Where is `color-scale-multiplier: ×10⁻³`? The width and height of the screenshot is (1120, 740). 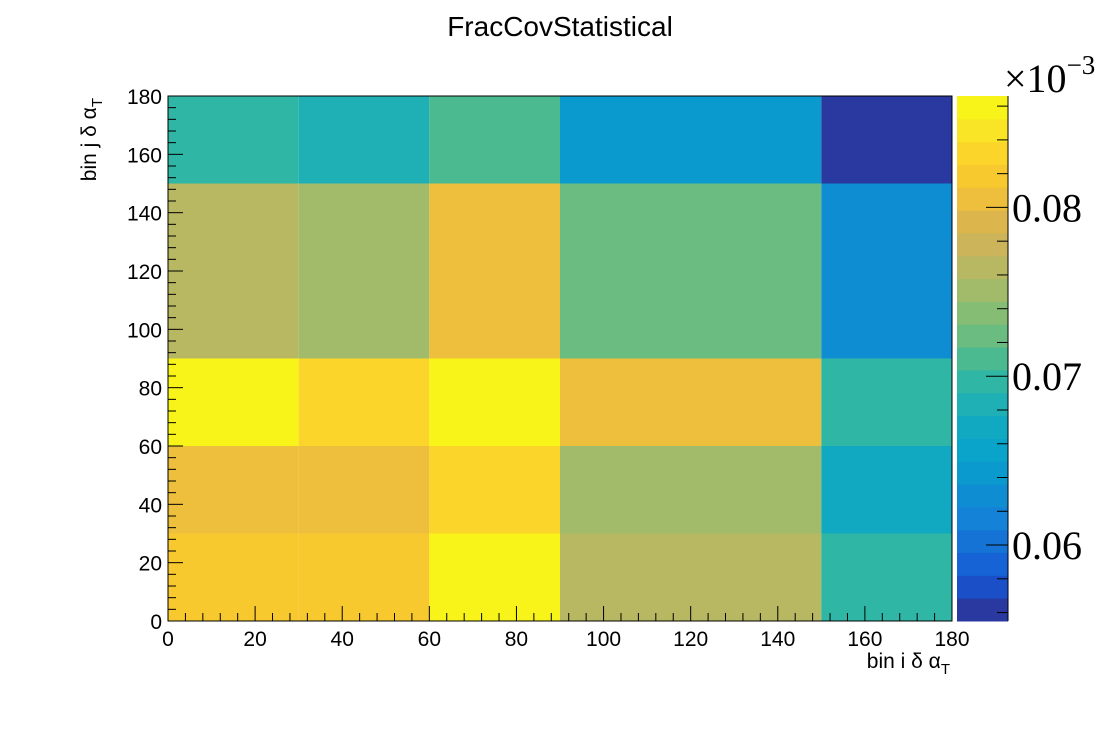 color-scale-multiplier: ×10⁻³ is located at coordinates (1049, 75).